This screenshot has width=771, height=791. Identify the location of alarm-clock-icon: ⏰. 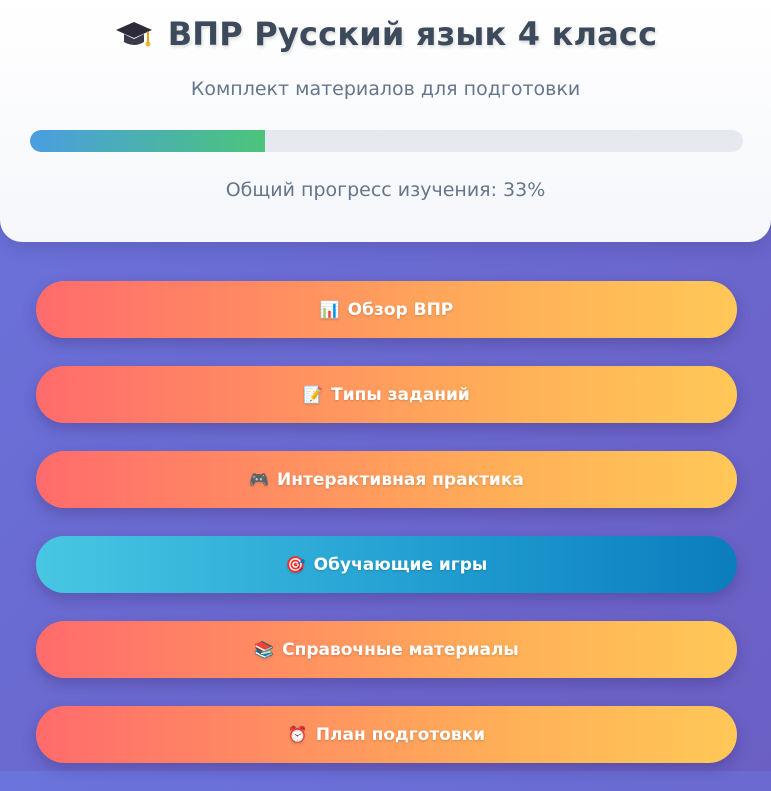
(297, 734).